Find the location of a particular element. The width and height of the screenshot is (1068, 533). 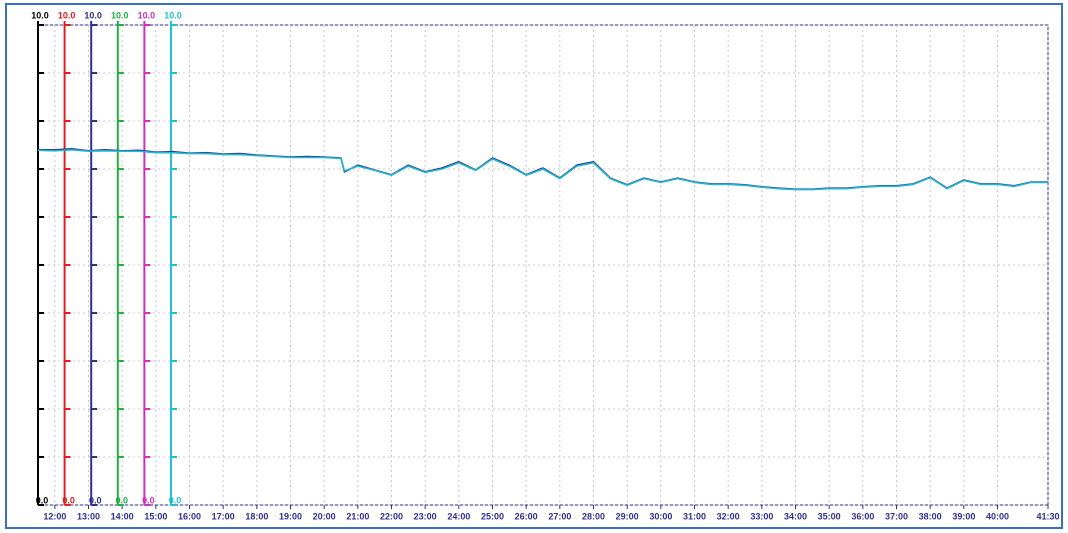

x-tick-label: 32:00 is located at coordinates (728, 516).